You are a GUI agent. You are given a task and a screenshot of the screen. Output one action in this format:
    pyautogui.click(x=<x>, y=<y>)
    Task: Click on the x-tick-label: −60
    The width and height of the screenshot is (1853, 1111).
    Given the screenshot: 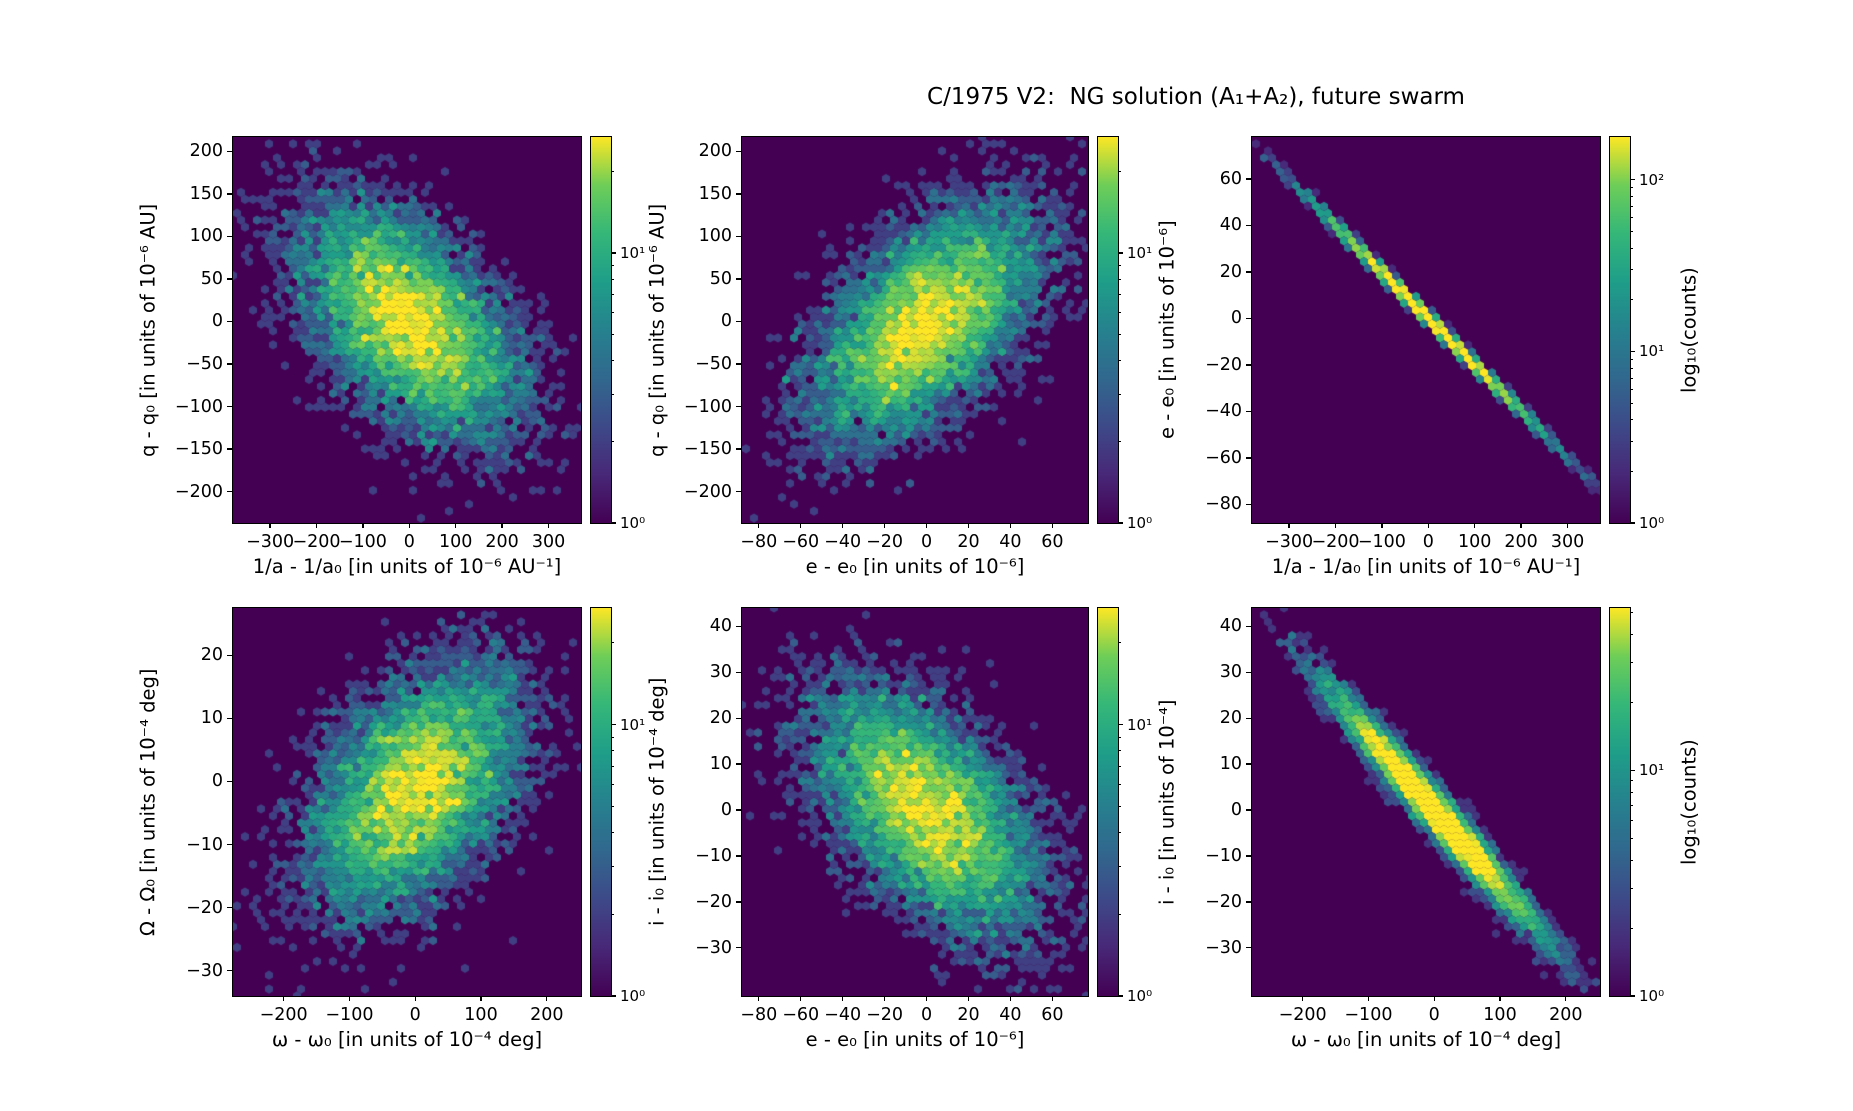 What is the action you would take?
    pyautogui.click(x=801, y=1015)
    